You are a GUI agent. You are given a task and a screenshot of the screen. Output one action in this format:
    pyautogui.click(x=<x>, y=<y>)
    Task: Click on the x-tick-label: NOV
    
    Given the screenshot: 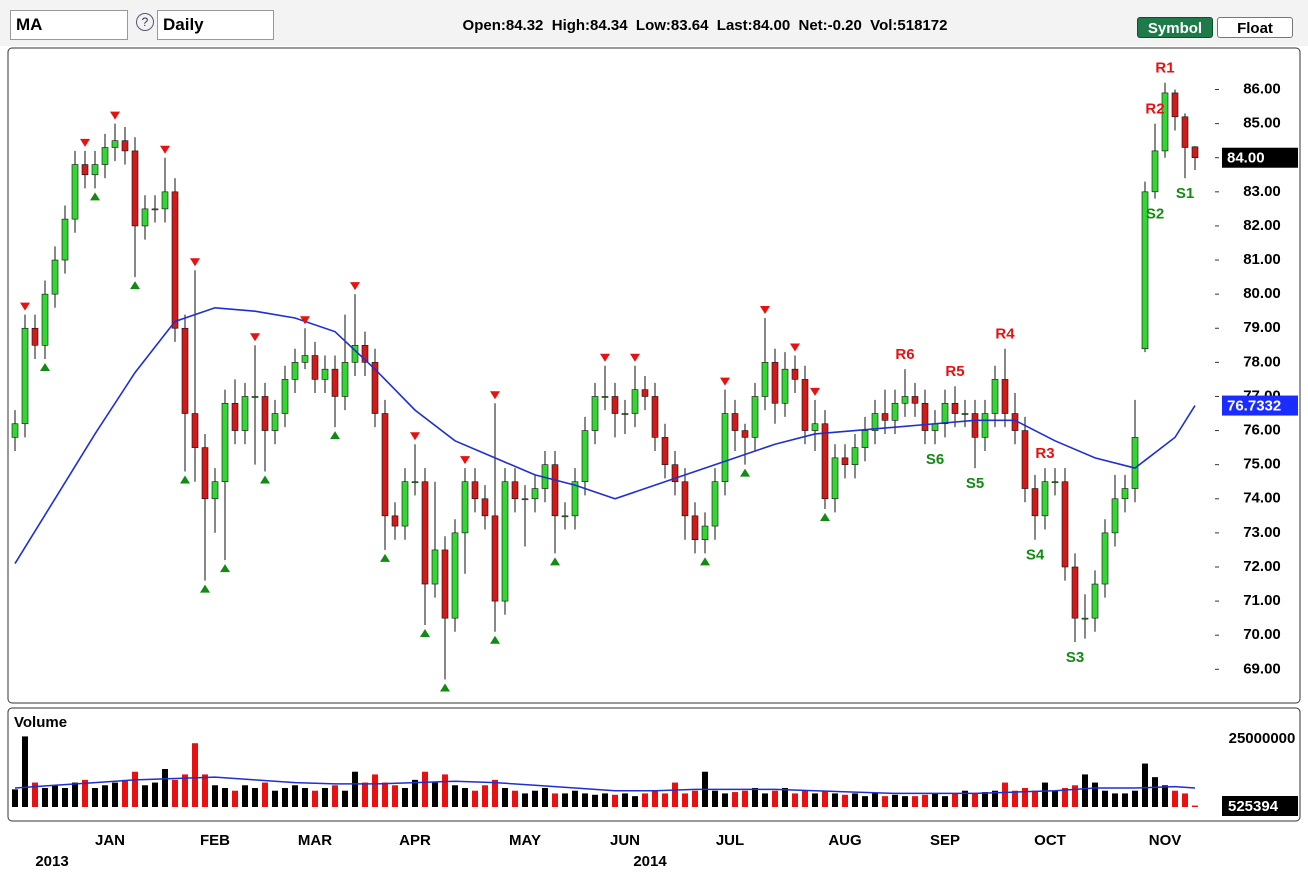 What is the action you would take?
    pyautogui.click(x=1165, y=840)
    